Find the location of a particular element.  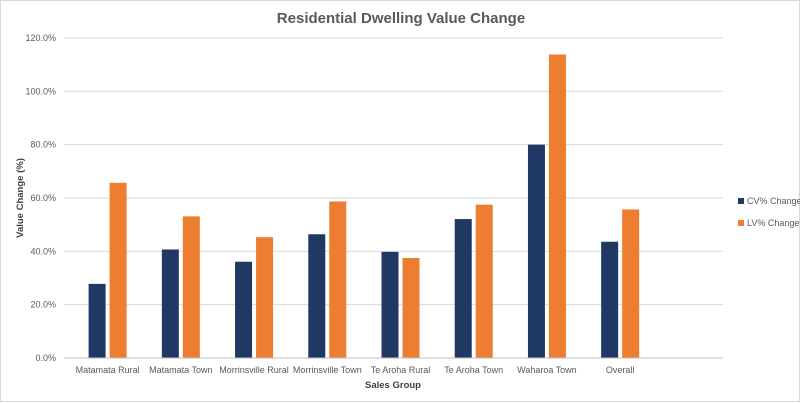

x-axis-title: Sales Group is located at coordinates (393, 385).